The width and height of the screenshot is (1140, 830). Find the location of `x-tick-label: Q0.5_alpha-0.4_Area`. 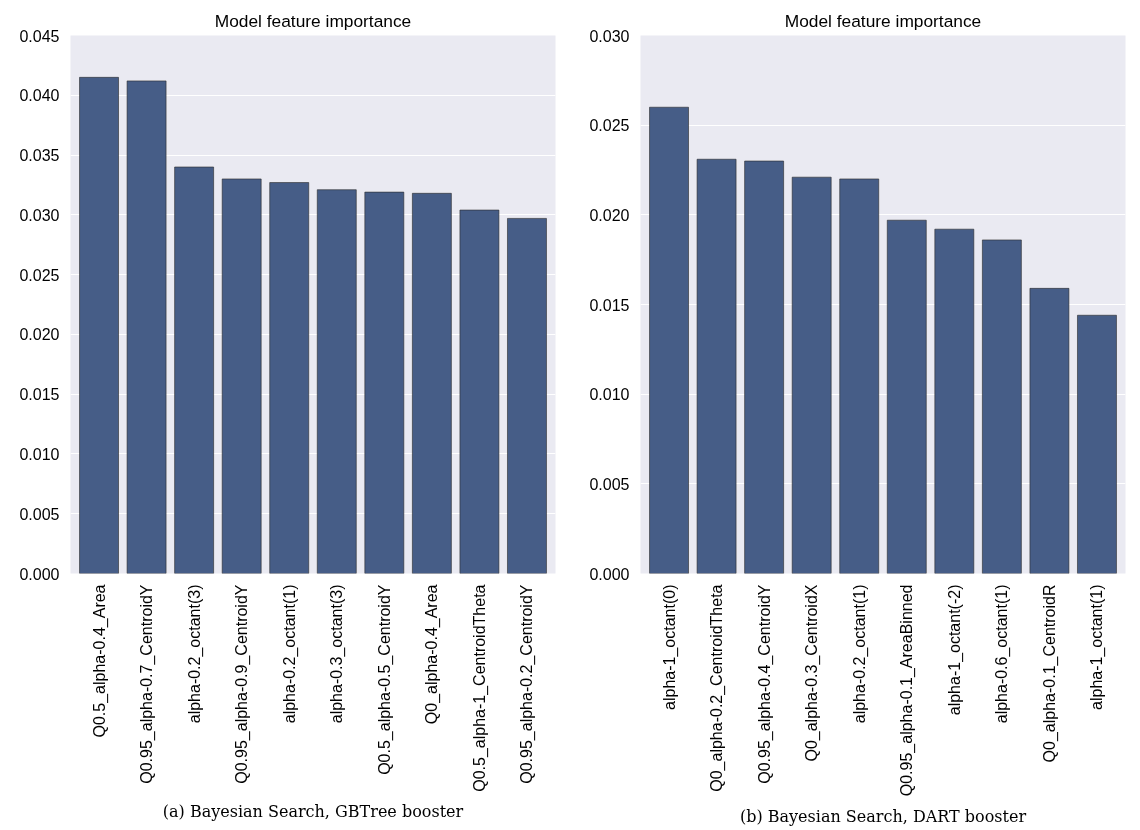

x-tick-label: Q0.5_alpha-0.4_Area is located at coordinates (99, 661).